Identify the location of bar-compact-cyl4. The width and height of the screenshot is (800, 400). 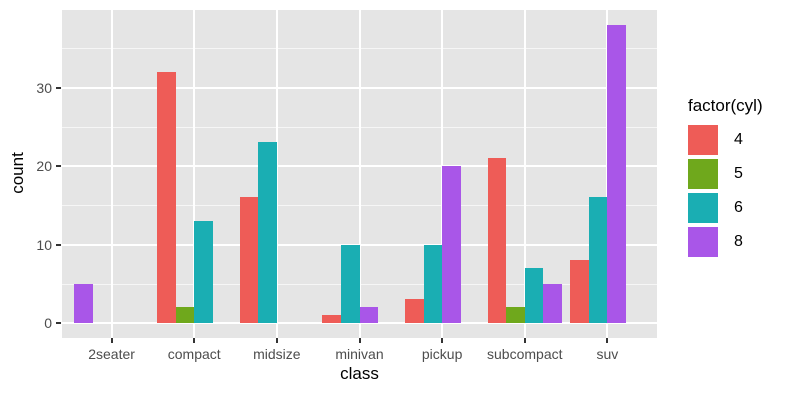
(166, 197).